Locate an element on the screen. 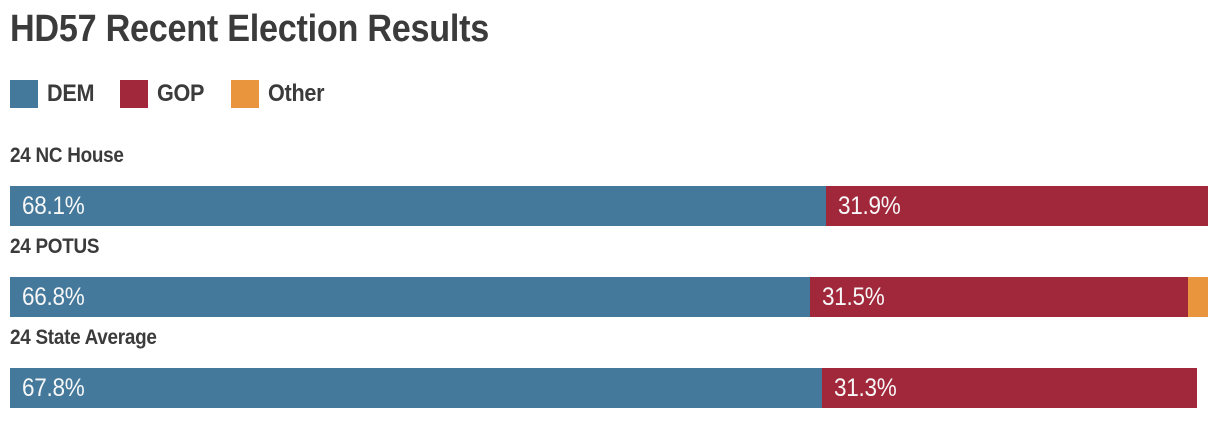  segment-value-label: 67.8% is located at coordinates (416, 388).